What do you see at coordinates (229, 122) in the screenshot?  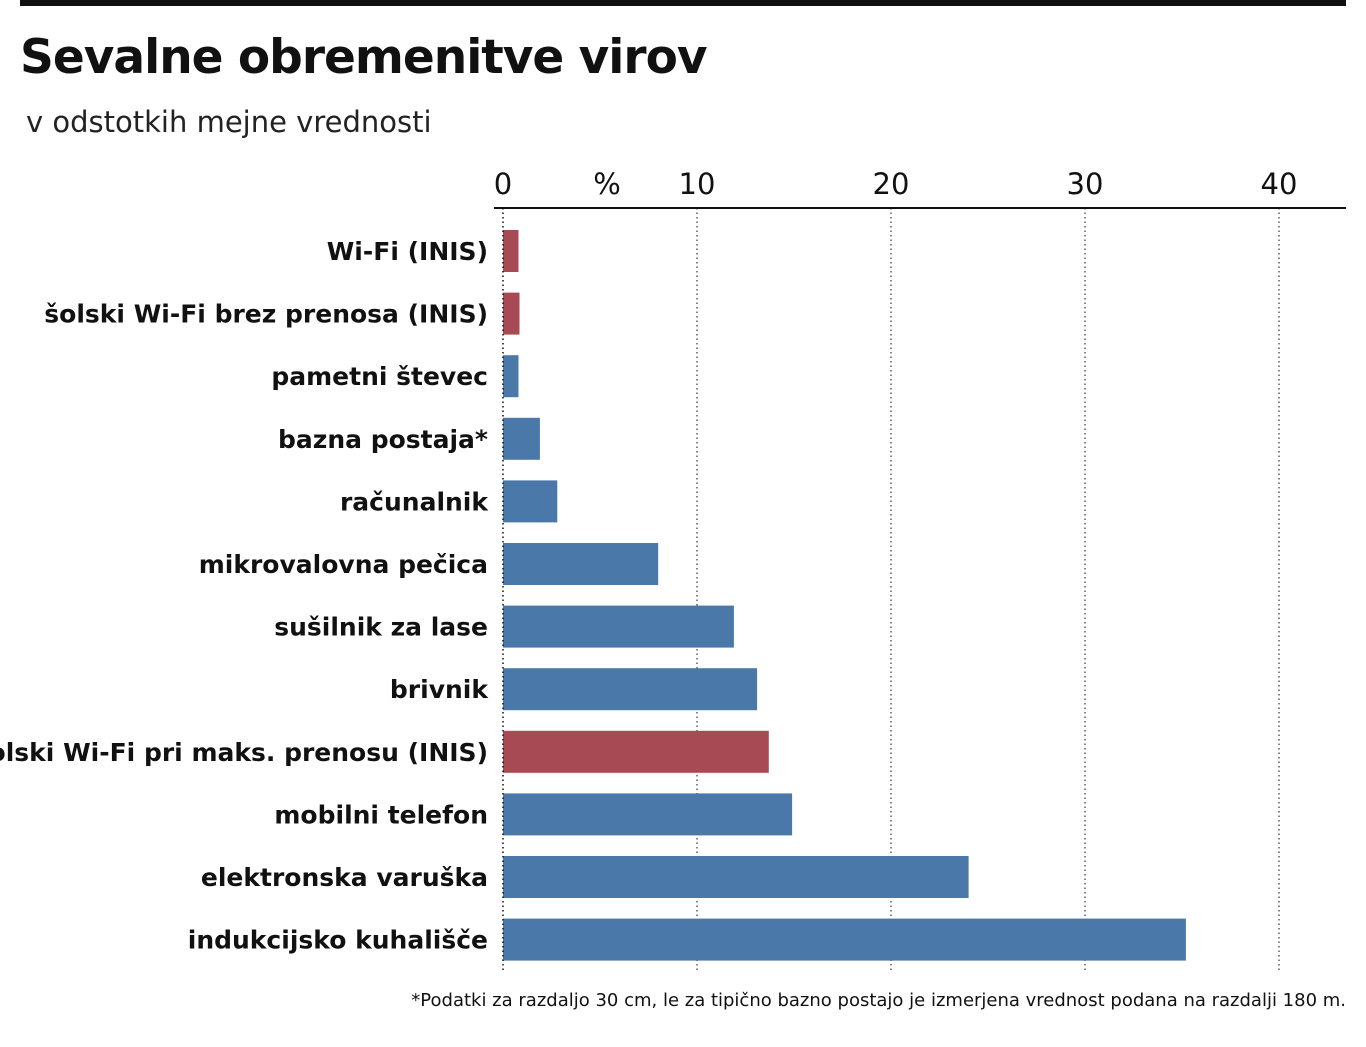 I see `chart-subtitle: v odstotkih mejne vrednosti` at bounding box center [229, 122].